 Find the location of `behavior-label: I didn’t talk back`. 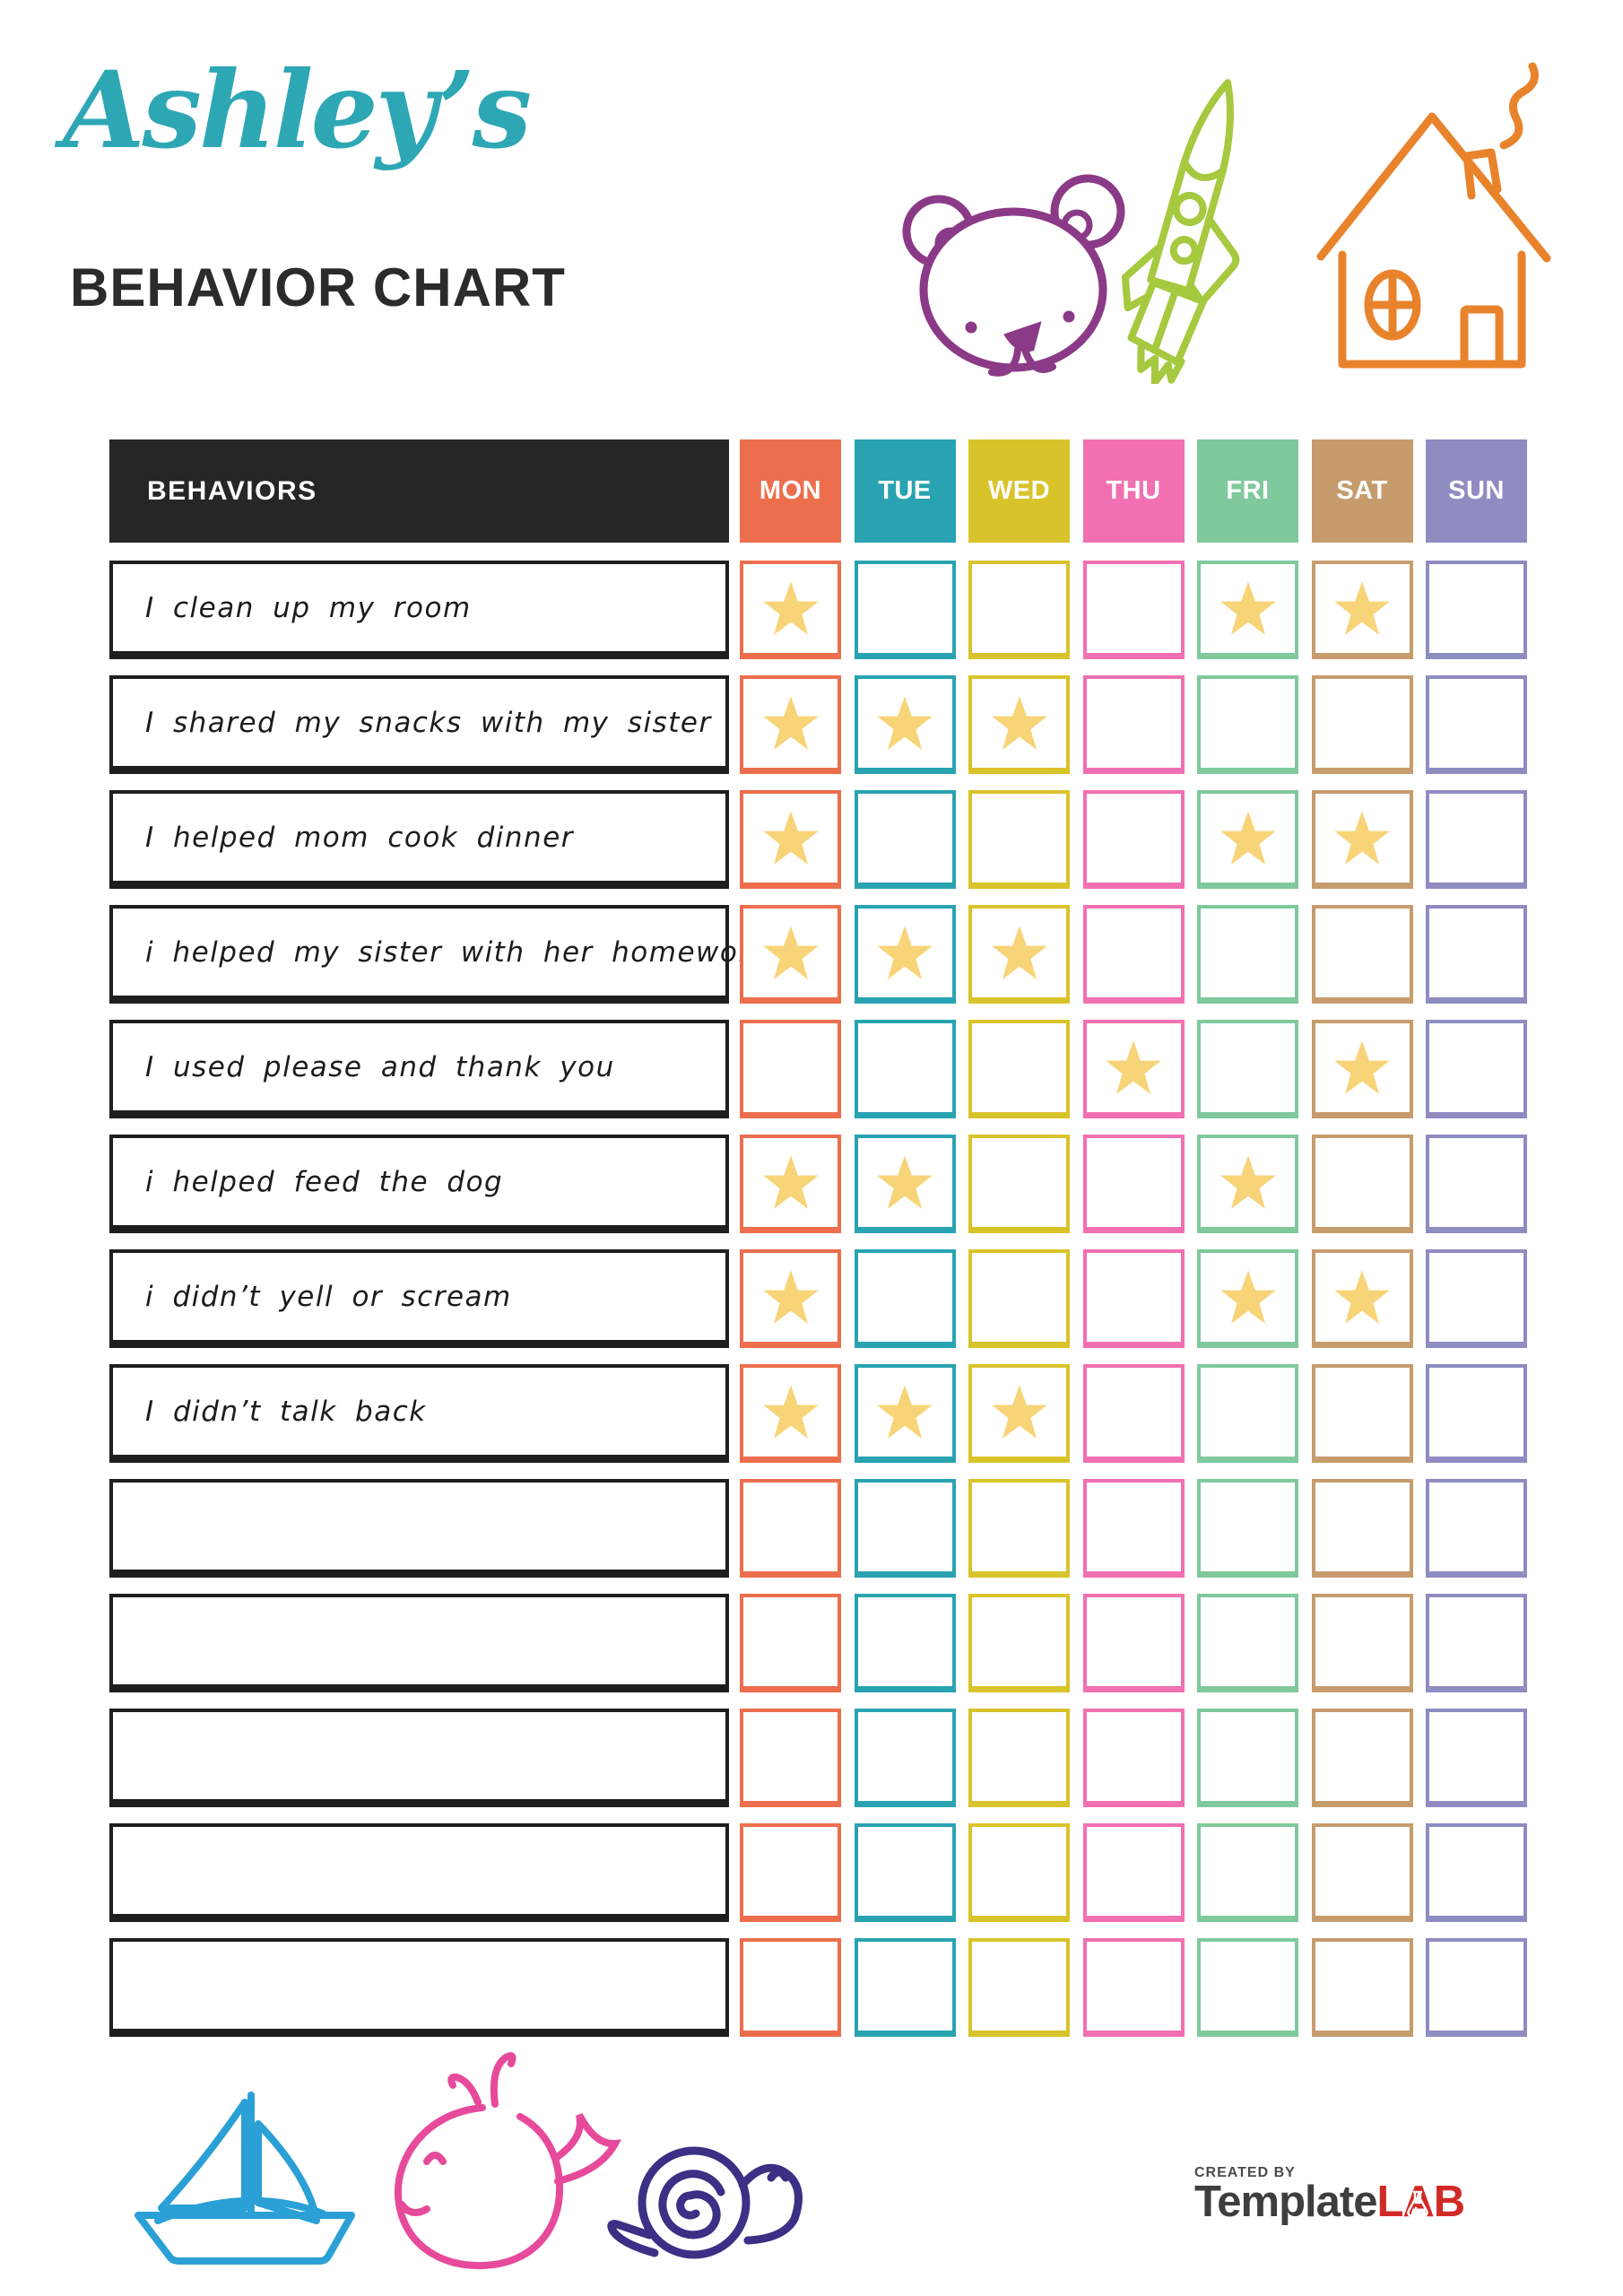

behavior-label: I didn’t talk back is located at coordinates (286, 1411).